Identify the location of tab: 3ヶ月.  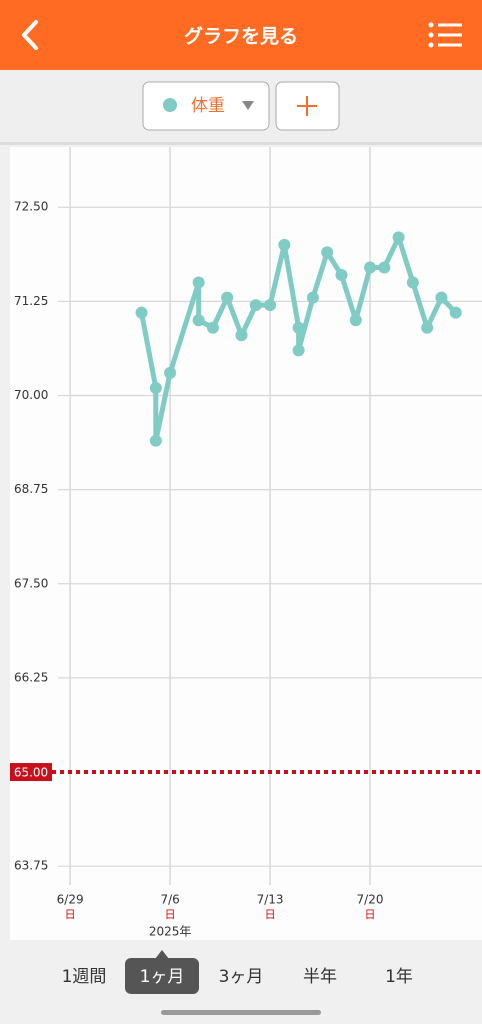
(241, 977).